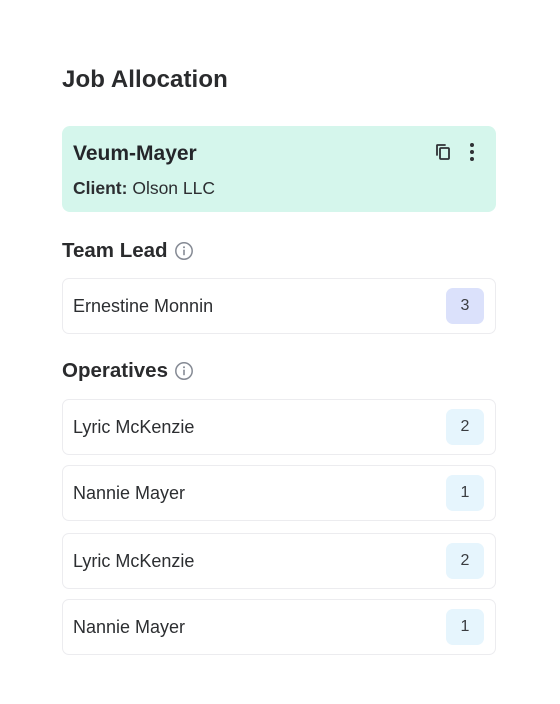 This screenshot has width=560, height=704. What do you see at coordinates (145, 79) in the screenshot?
I see `page-title: Job Allocation` at bounding box center [145, 79].